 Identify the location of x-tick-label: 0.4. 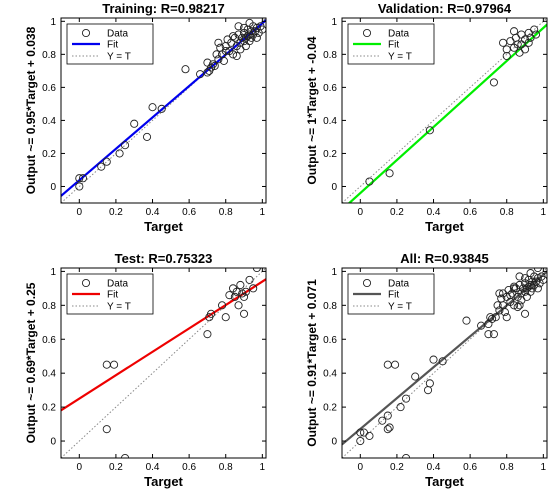
(434, 212).